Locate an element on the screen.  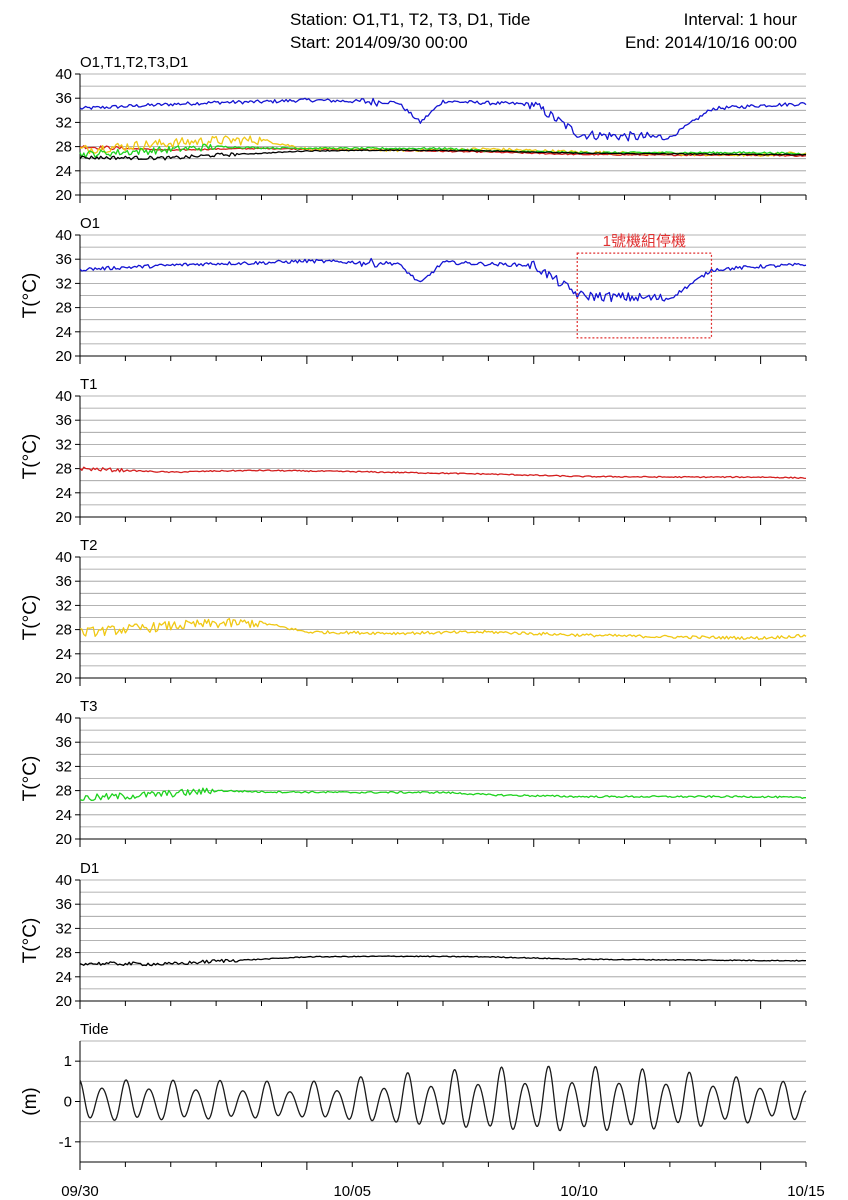
panel-title: T2 is located at coordinates (89, 545).